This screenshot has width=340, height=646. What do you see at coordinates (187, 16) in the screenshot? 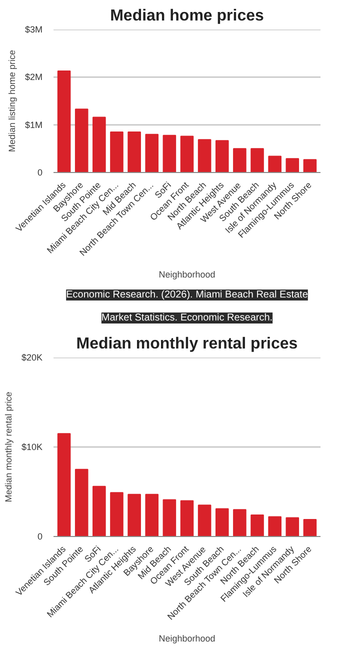
I see `chart-title: Median home prices` at bounding box center [187, 16].